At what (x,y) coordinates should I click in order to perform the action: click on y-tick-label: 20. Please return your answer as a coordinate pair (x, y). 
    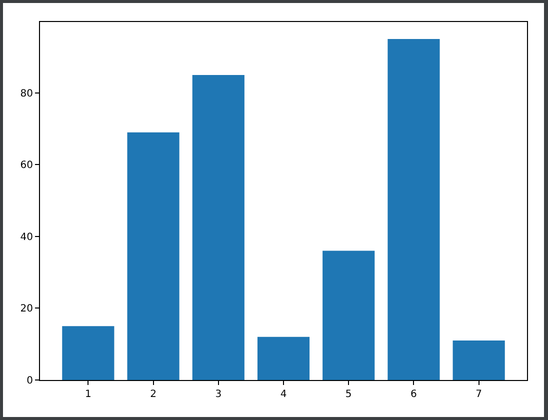
    Looking at the image, I should click on (26, 309).